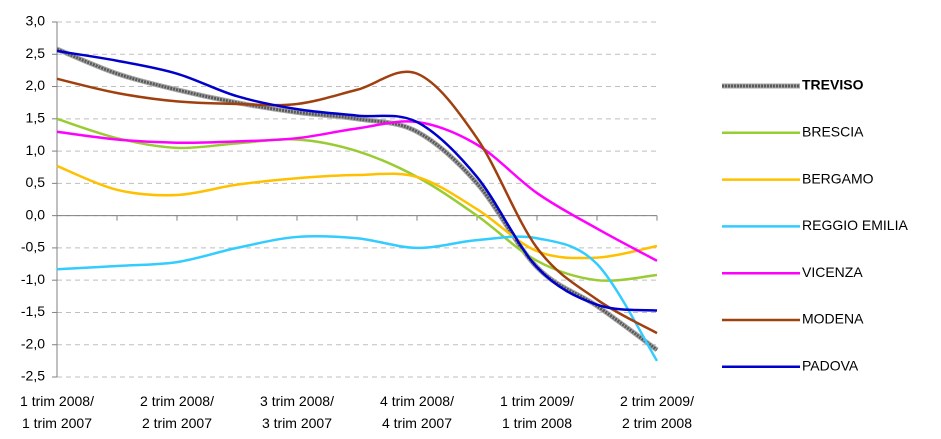 The image size is (941, 439). What do you see at coordinates (36, 53) in the screenshot?
I see `y-tick-label: 2,5` at bounding box center [36, 53].